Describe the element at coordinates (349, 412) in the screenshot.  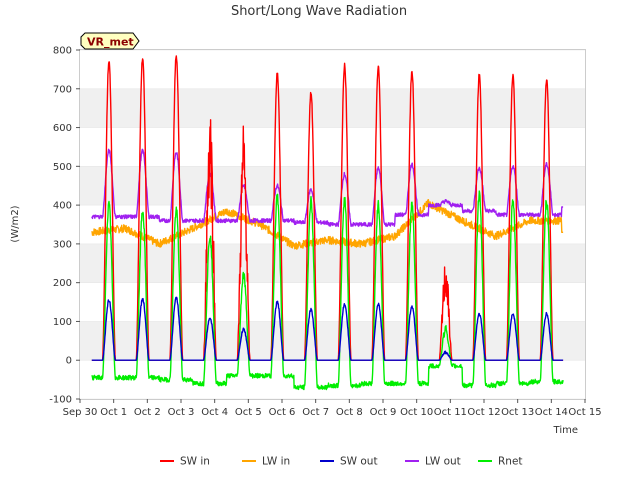
I see `x-tick-label: Oct 8` at that location.